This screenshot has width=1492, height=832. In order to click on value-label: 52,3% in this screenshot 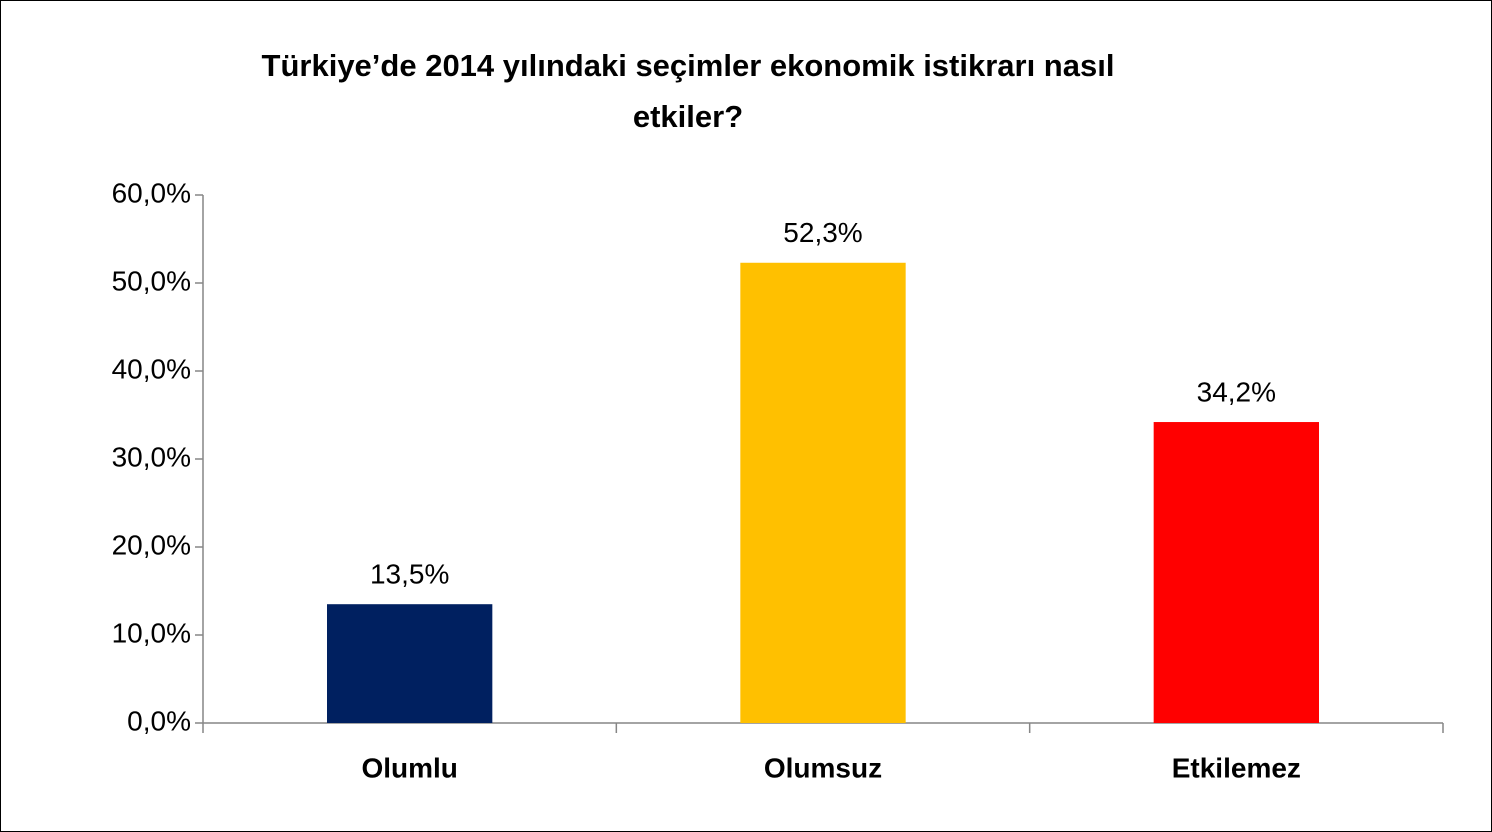, I will do `click(822, 232)`.